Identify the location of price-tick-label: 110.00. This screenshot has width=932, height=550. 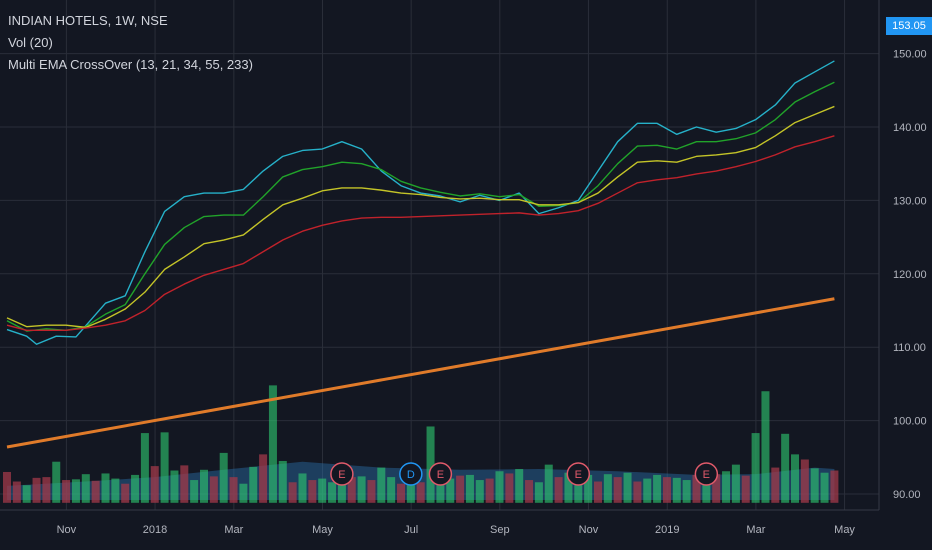
(909, 348).